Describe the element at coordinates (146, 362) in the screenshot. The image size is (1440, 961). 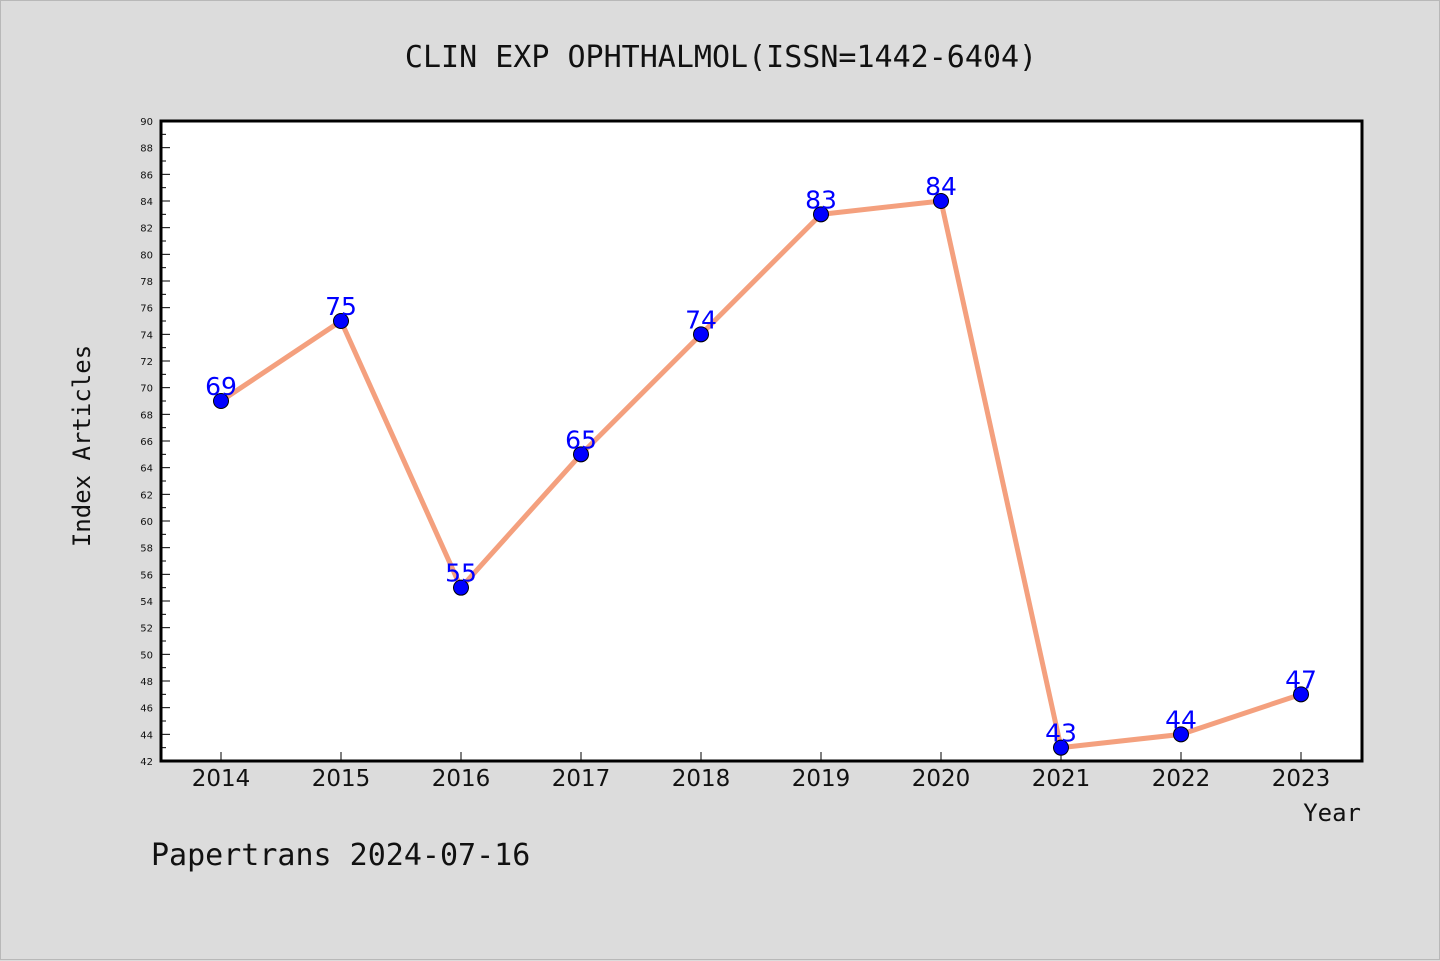
I see `y-tick-label: 72` at that location.